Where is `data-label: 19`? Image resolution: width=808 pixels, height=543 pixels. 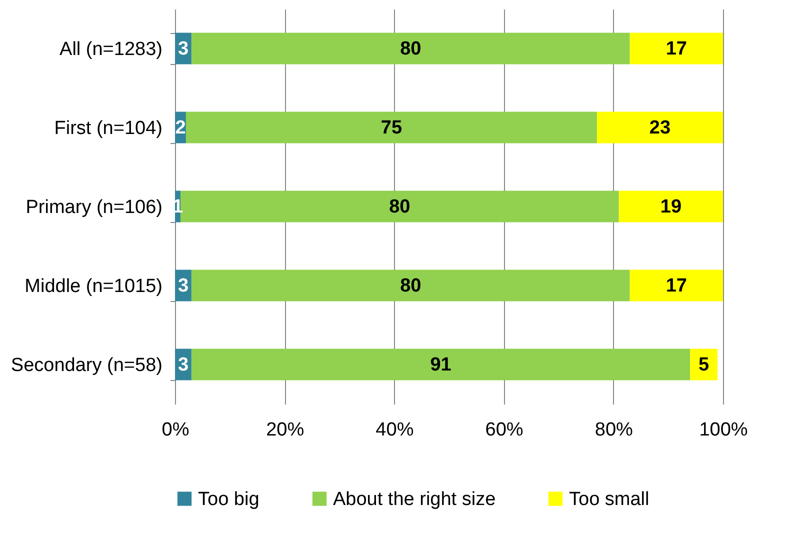
data-label: 19 is located at coordinates (671, 207).